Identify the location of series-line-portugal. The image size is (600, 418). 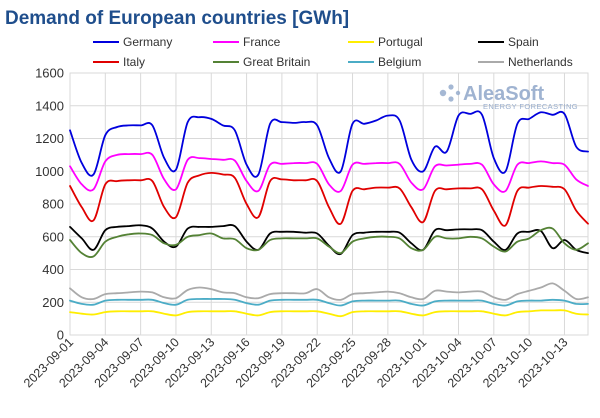
(329, 313).